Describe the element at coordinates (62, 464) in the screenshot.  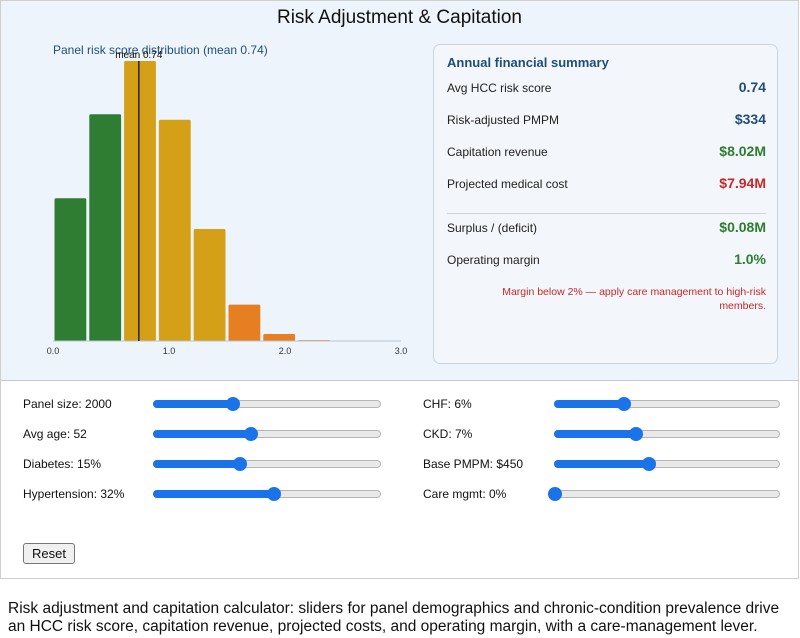
I see `diabetes-label: Diabetes: 15%` at that location.